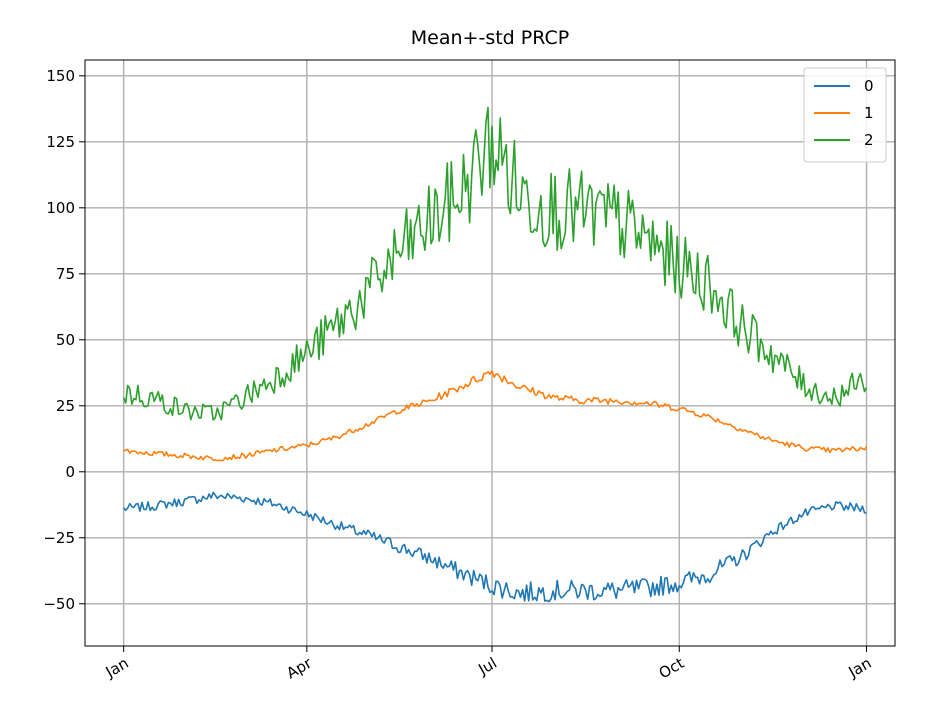 The height and width of the screenshot is (722, 948). I want to click on legend: 0 1 2, so click(845, 115).